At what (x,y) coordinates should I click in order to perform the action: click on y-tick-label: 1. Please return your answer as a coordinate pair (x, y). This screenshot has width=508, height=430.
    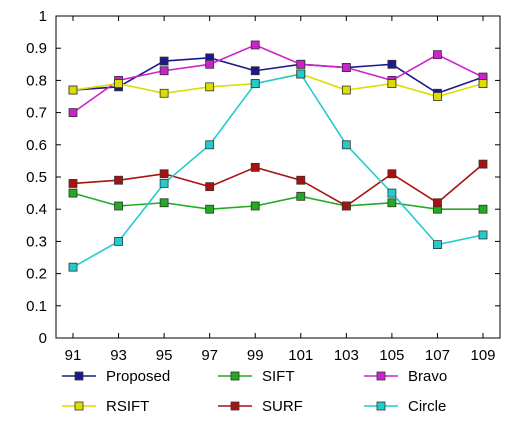
    Looking at the image, I should click on (43, 16).